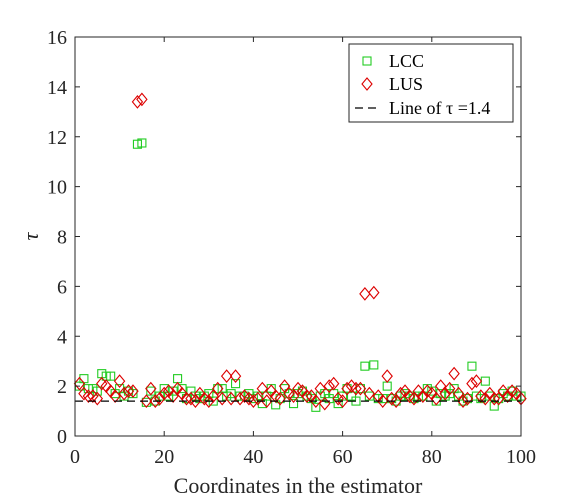 This screenshot has width=577, height=499. I want to click on y-tick-label: 0, so click(62, 437).